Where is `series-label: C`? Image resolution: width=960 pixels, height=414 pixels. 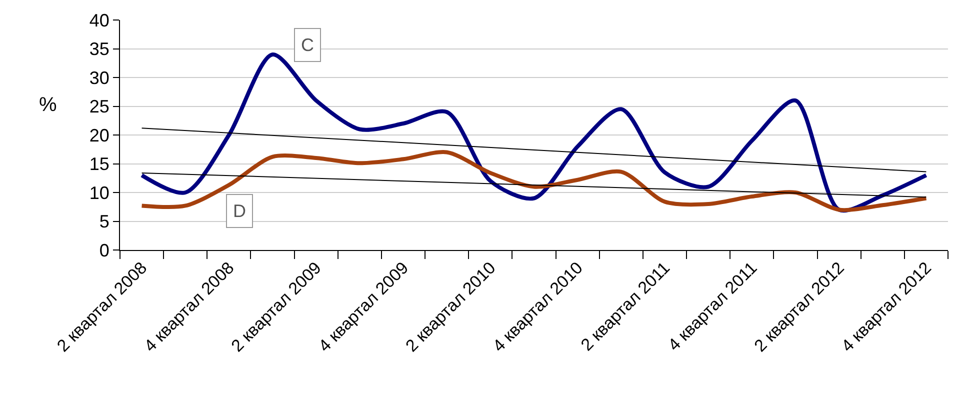 series-label: C is located at coordinates (307, 45).